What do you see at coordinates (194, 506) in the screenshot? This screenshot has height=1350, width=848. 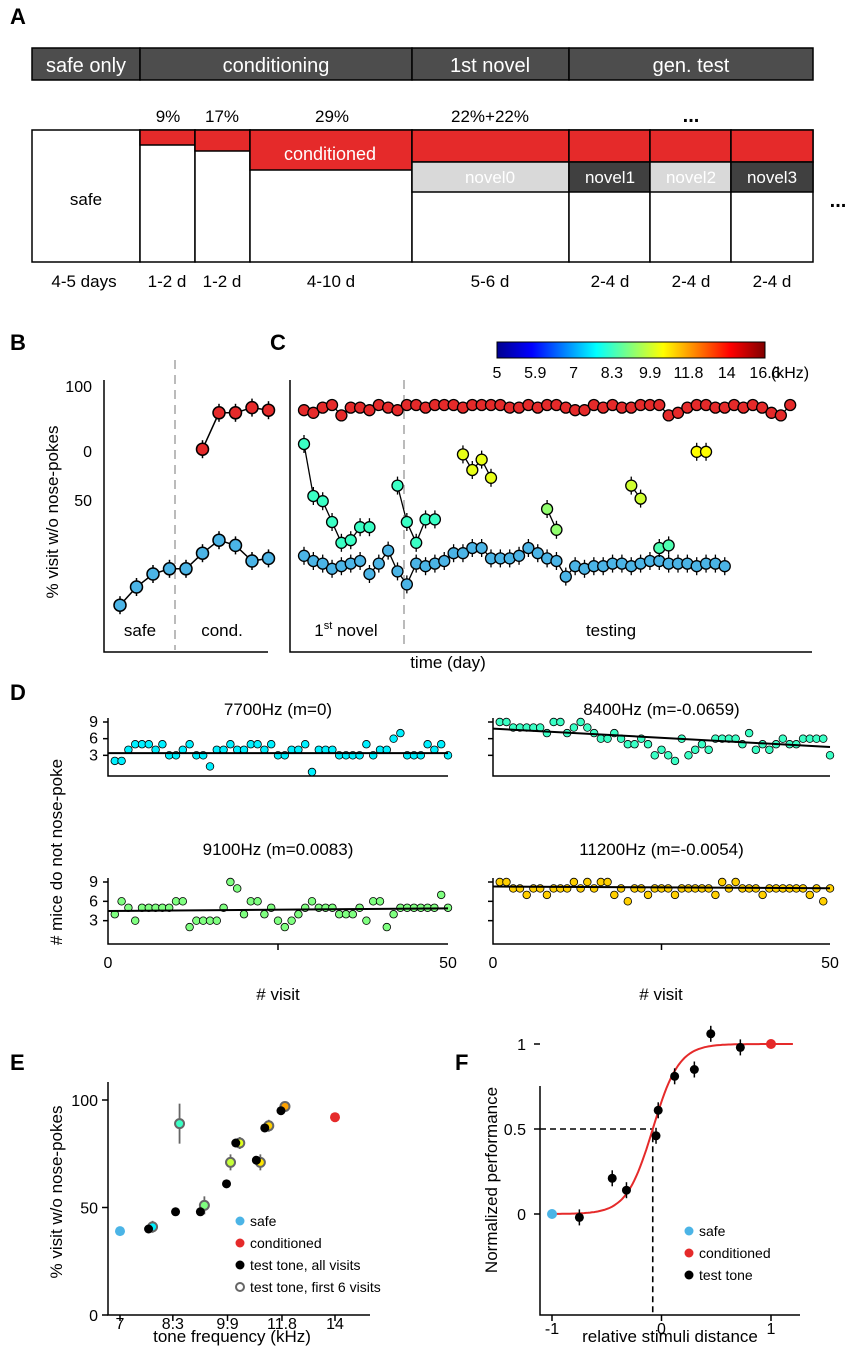 I see `b-plot` at bounding box center [194, 506].